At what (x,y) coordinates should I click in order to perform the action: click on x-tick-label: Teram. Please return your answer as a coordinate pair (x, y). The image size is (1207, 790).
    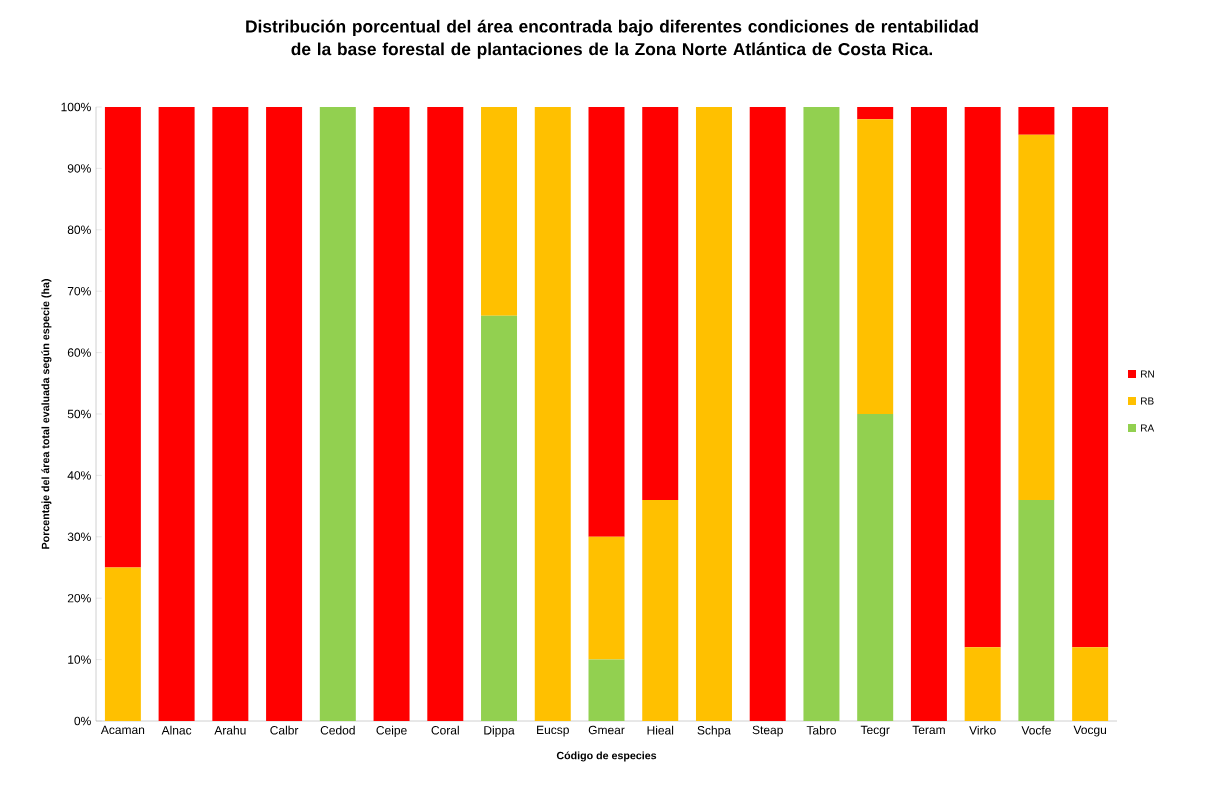
    Looking at the image, I should click on (928, 730).